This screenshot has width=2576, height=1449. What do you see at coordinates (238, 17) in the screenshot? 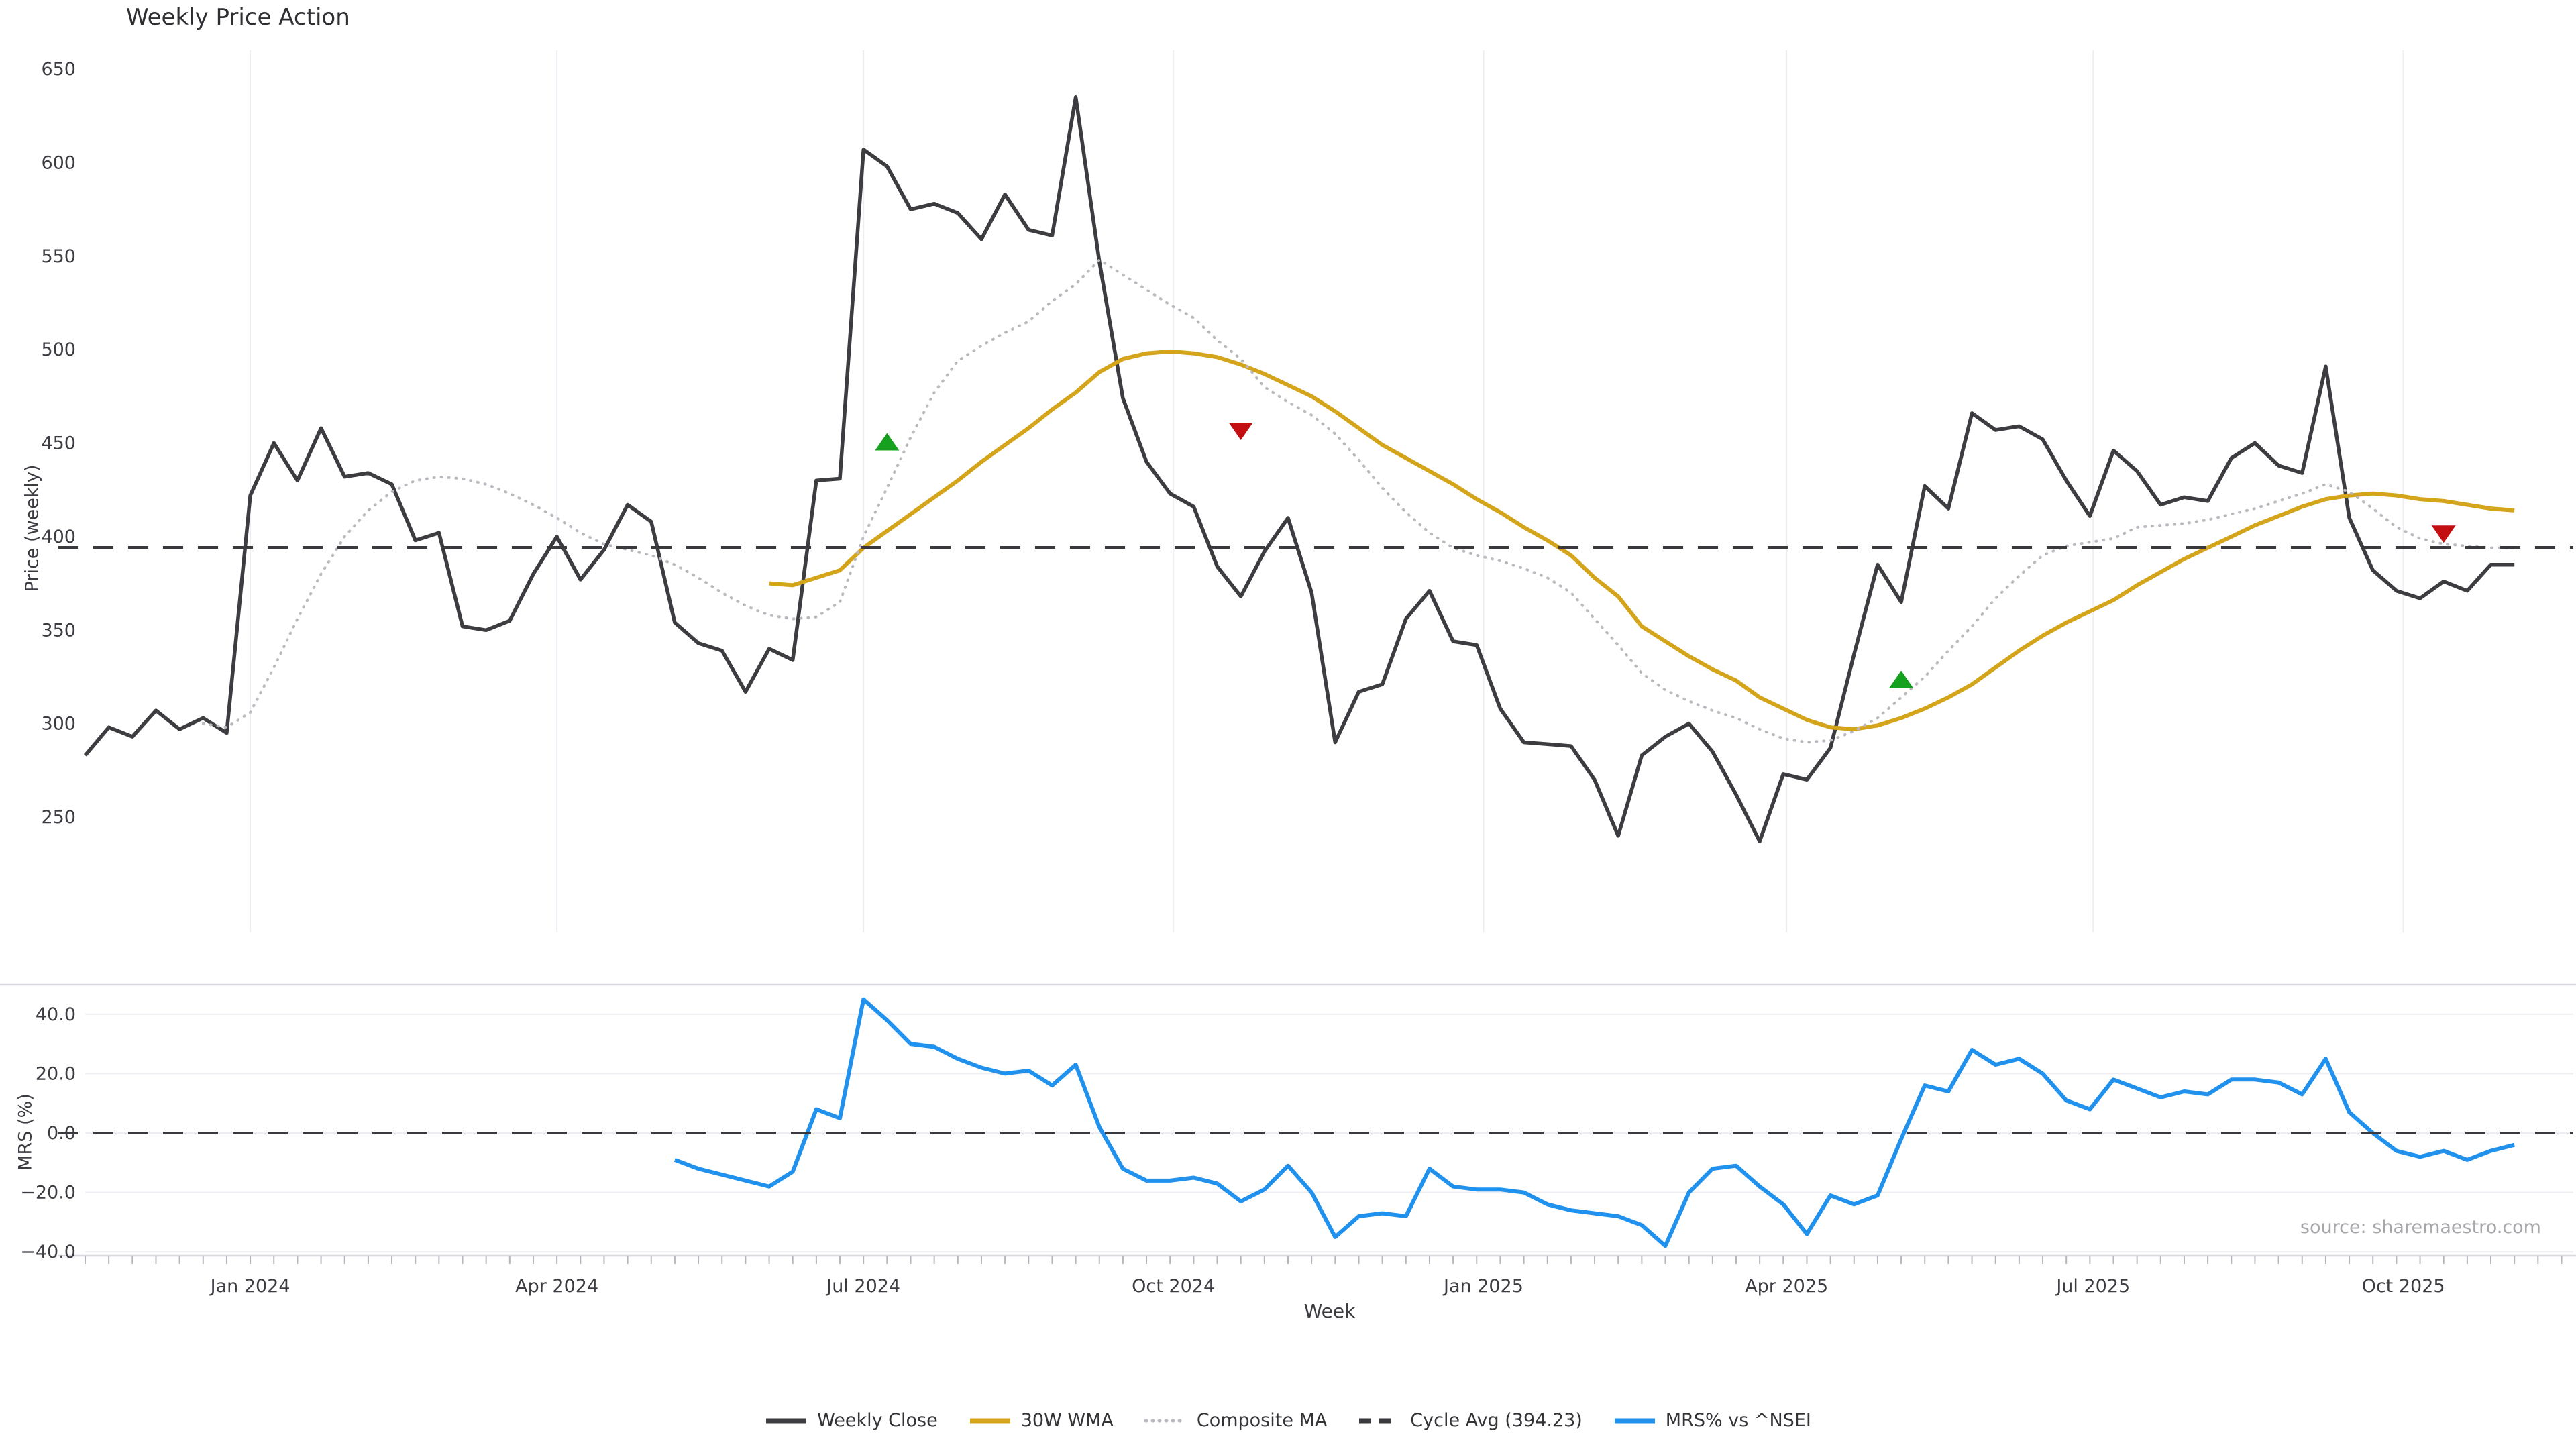
I see `chart-title: Weekly Price Action` at bounding box center [238, 17].